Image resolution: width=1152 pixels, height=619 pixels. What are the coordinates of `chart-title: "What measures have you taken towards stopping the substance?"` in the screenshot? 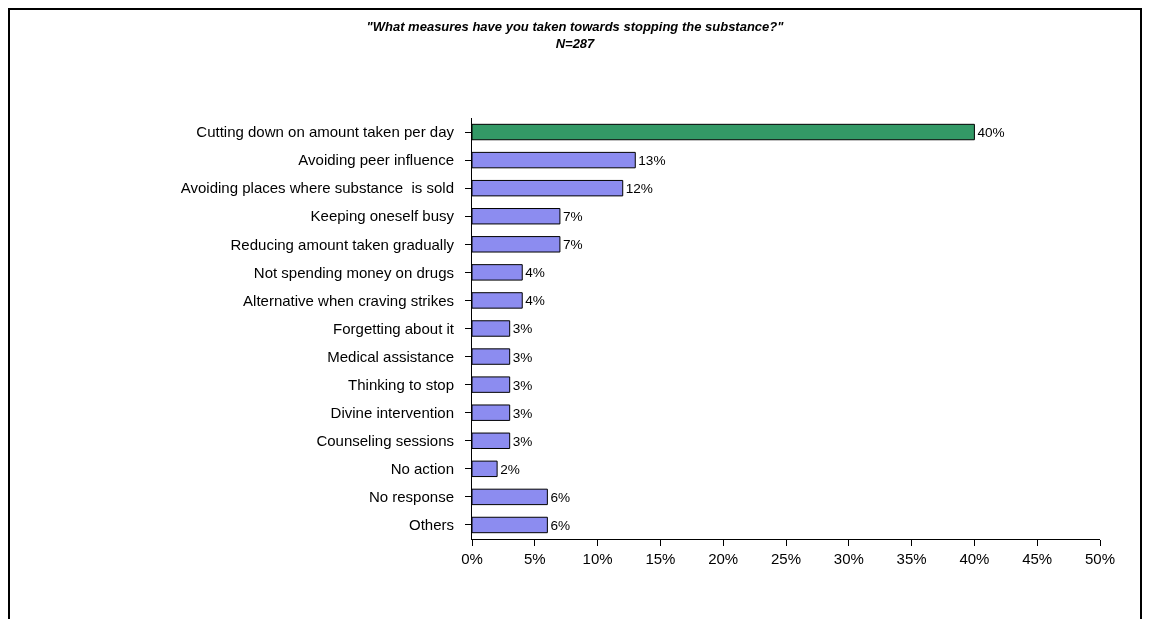 It's located at (575, 27).